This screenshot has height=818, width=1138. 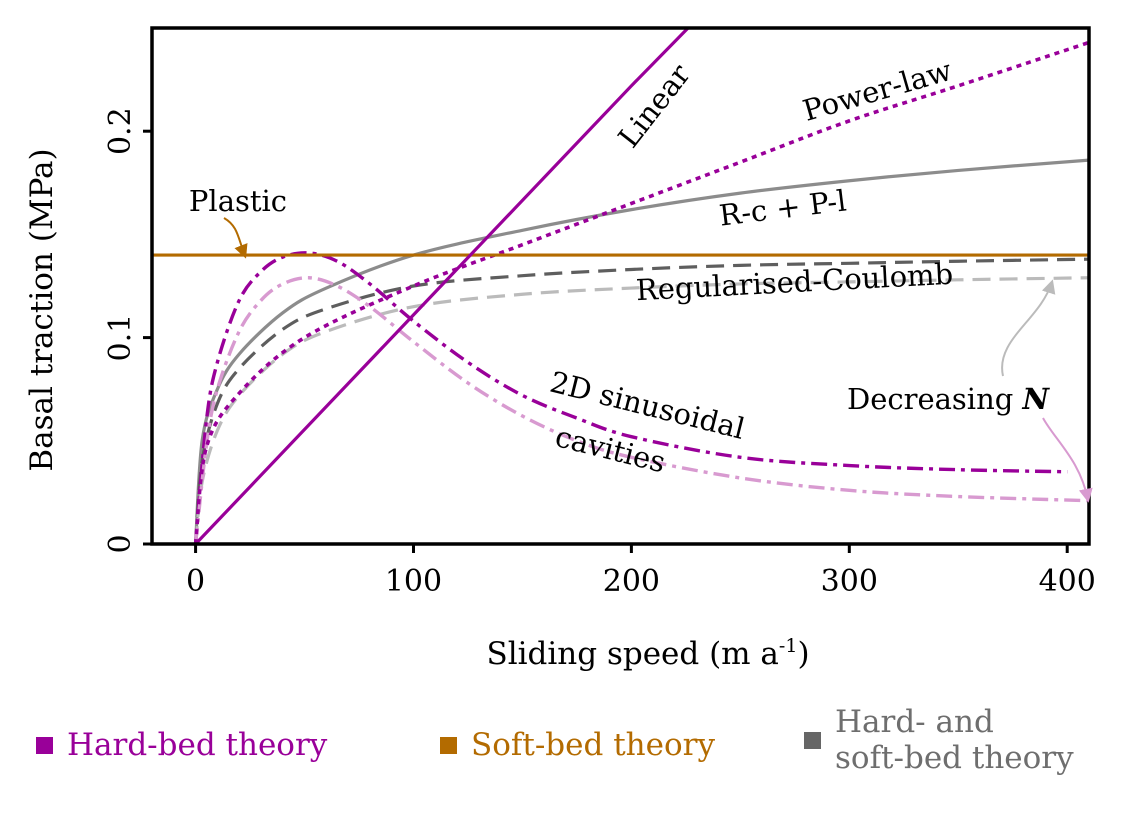 I want to click on annotation-sinusoidal-line2: cavities, so click(x=610, y=449).